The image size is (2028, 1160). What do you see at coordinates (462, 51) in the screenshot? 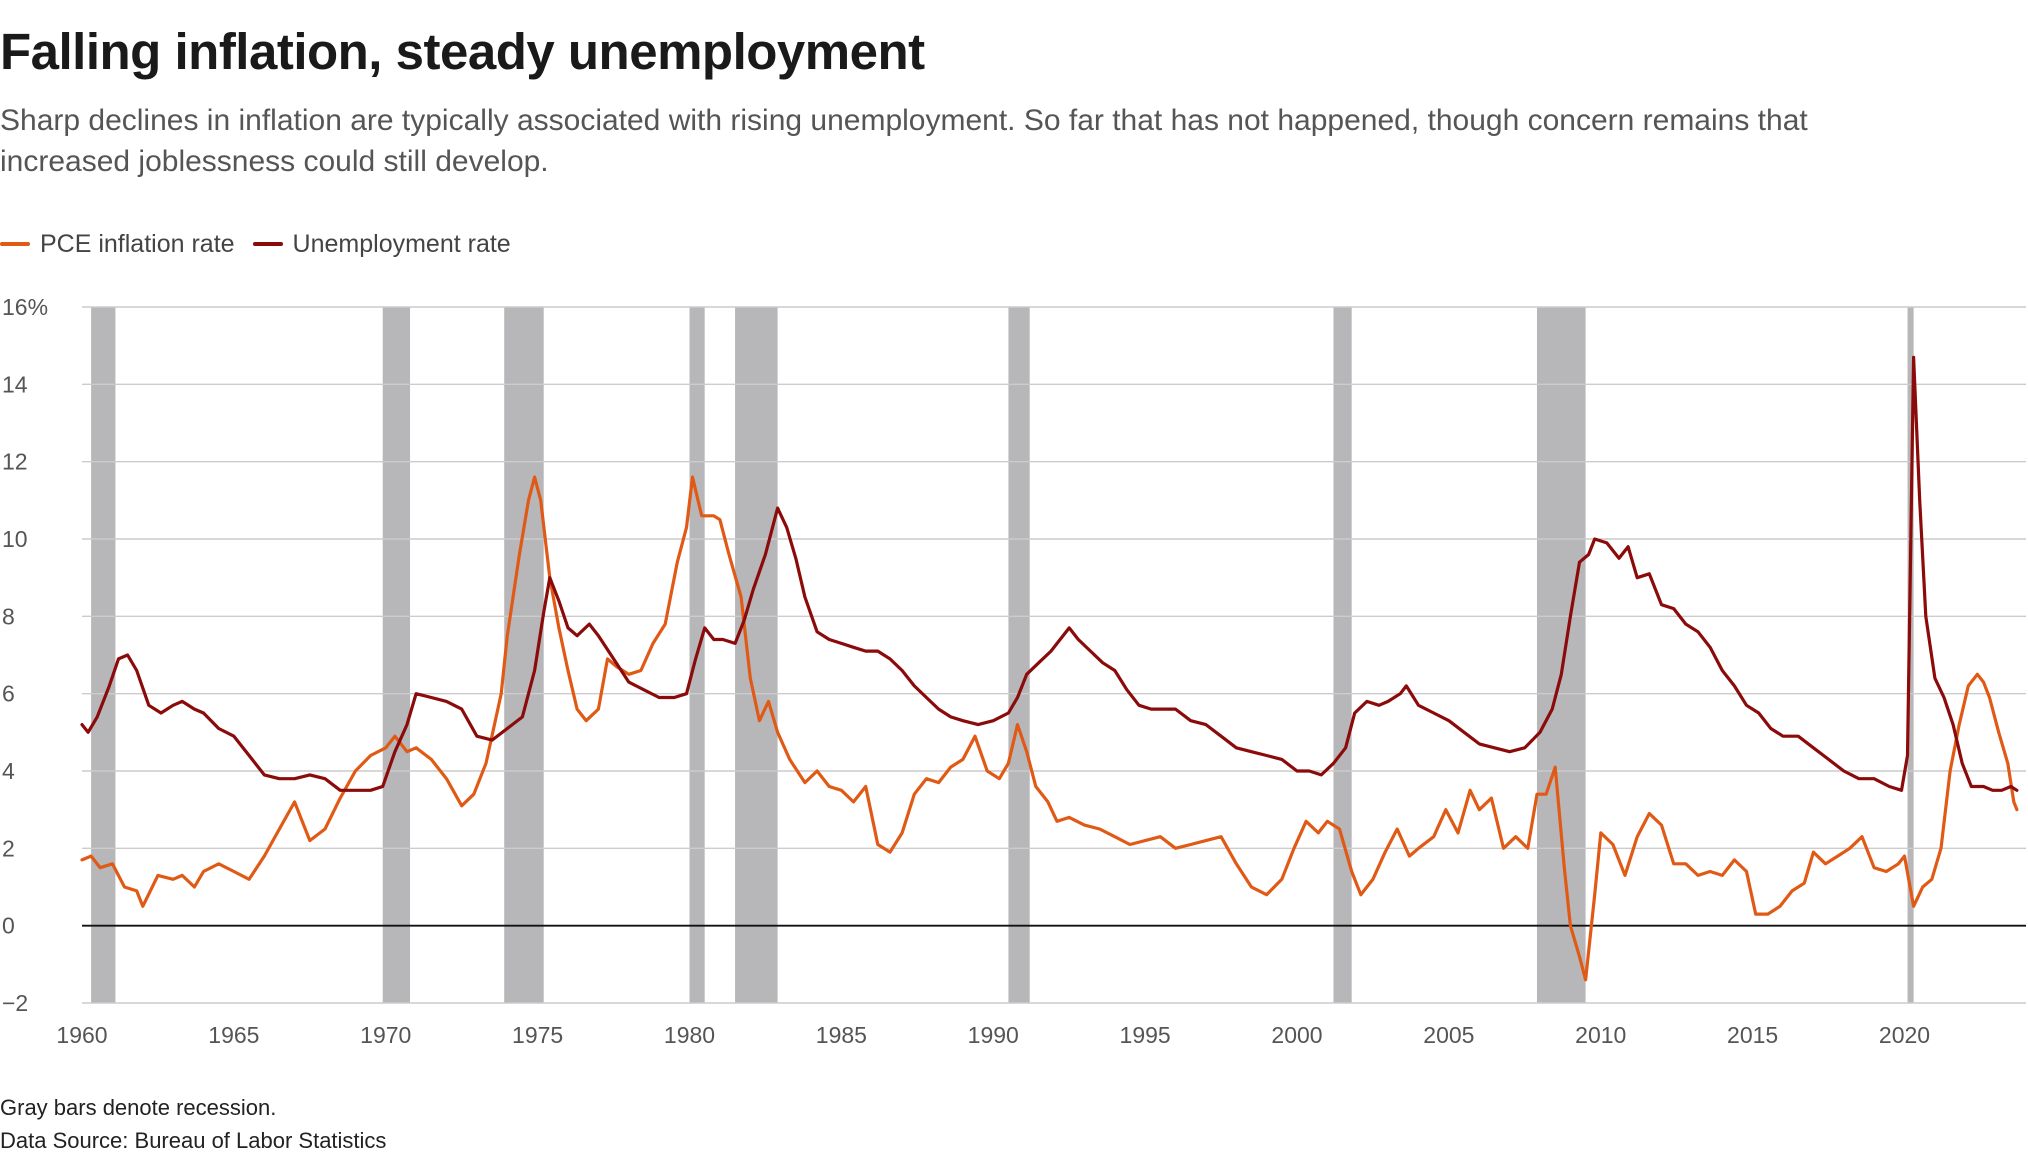
I see `chart-title: Falling inflation, steady unemployment` at bounding box center [462, 51].